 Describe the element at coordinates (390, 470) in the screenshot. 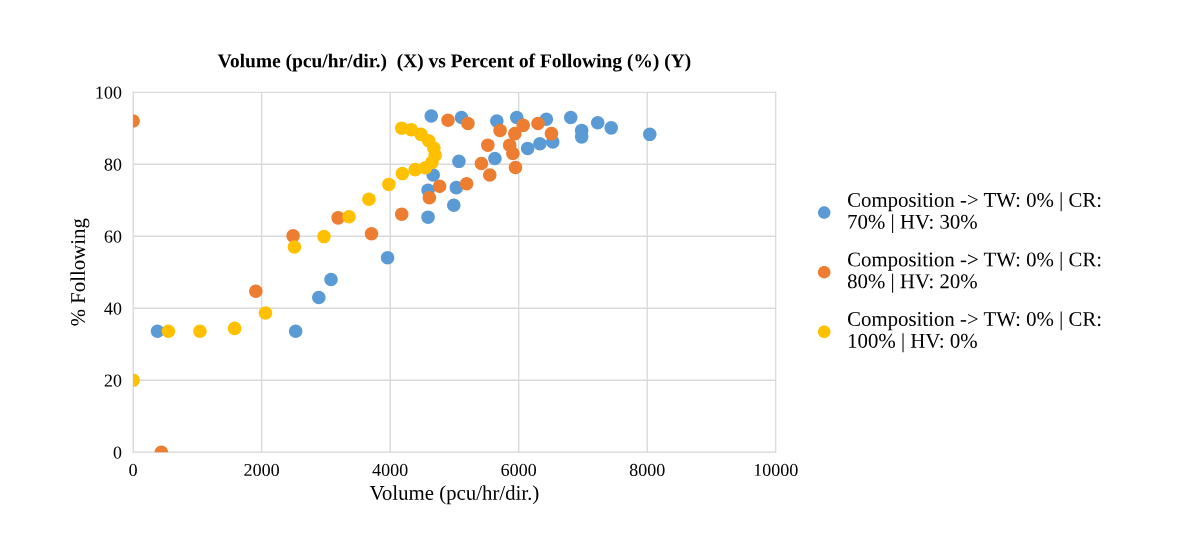

I see `x-tick-label: 4000` at that location.